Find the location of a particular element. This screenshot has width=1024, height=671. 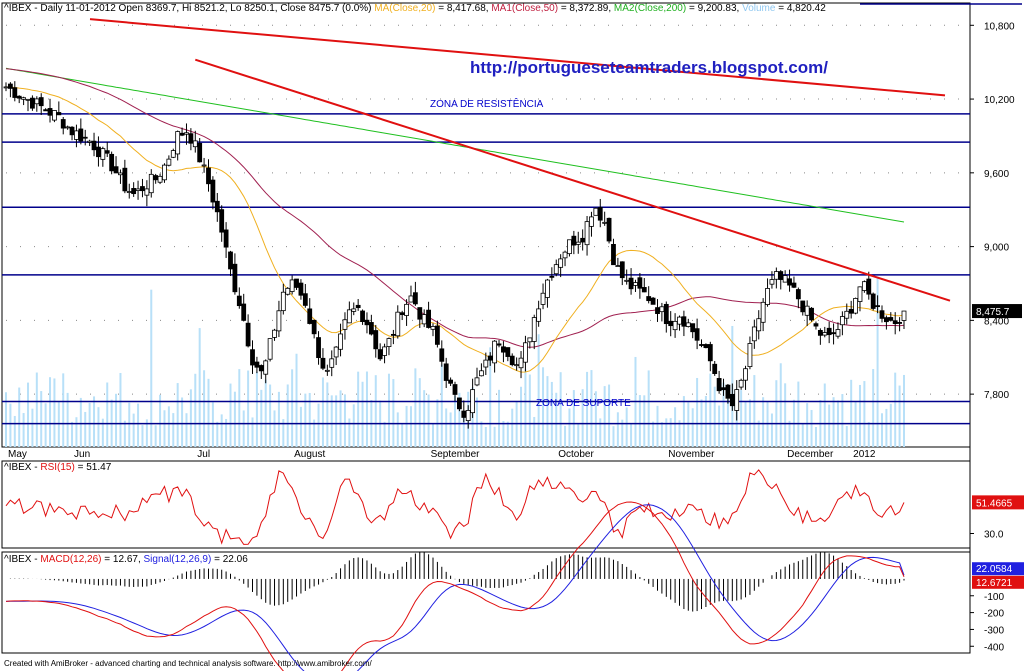

macd-value-tag-label: 12.6721 is located at coordinates (994, 583).